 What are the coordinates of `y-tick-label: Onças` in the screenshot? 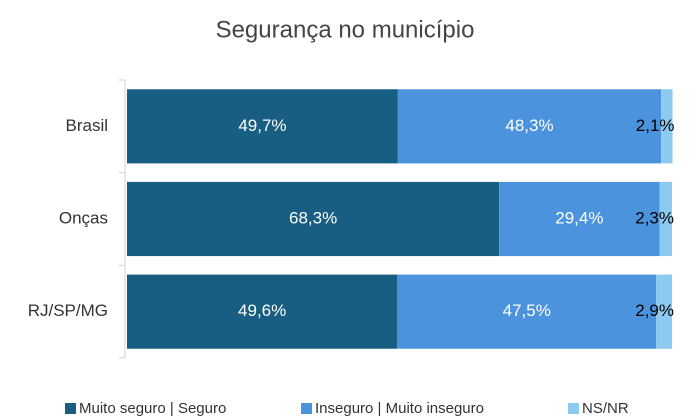 It's located at (83, 217).